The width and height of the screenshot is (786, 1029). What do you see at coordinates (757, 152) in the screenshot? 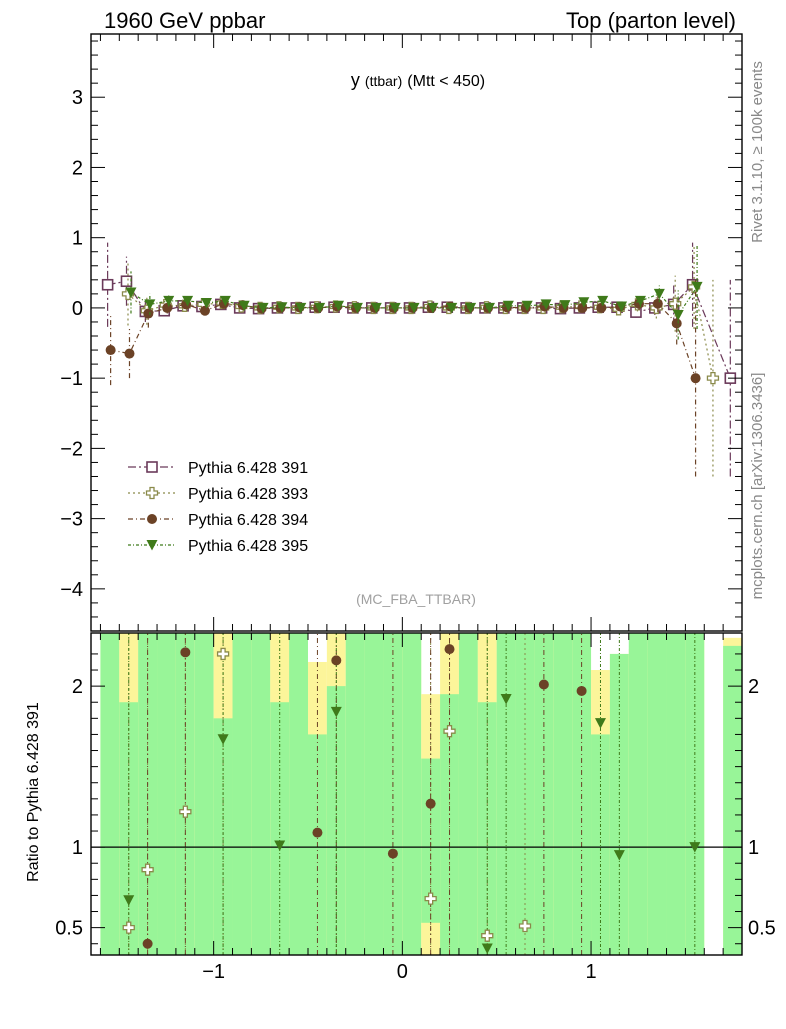
I see `rivet-label: Rivet 3.1.10, ≥ 100k events` at bounding box center [757, 152].